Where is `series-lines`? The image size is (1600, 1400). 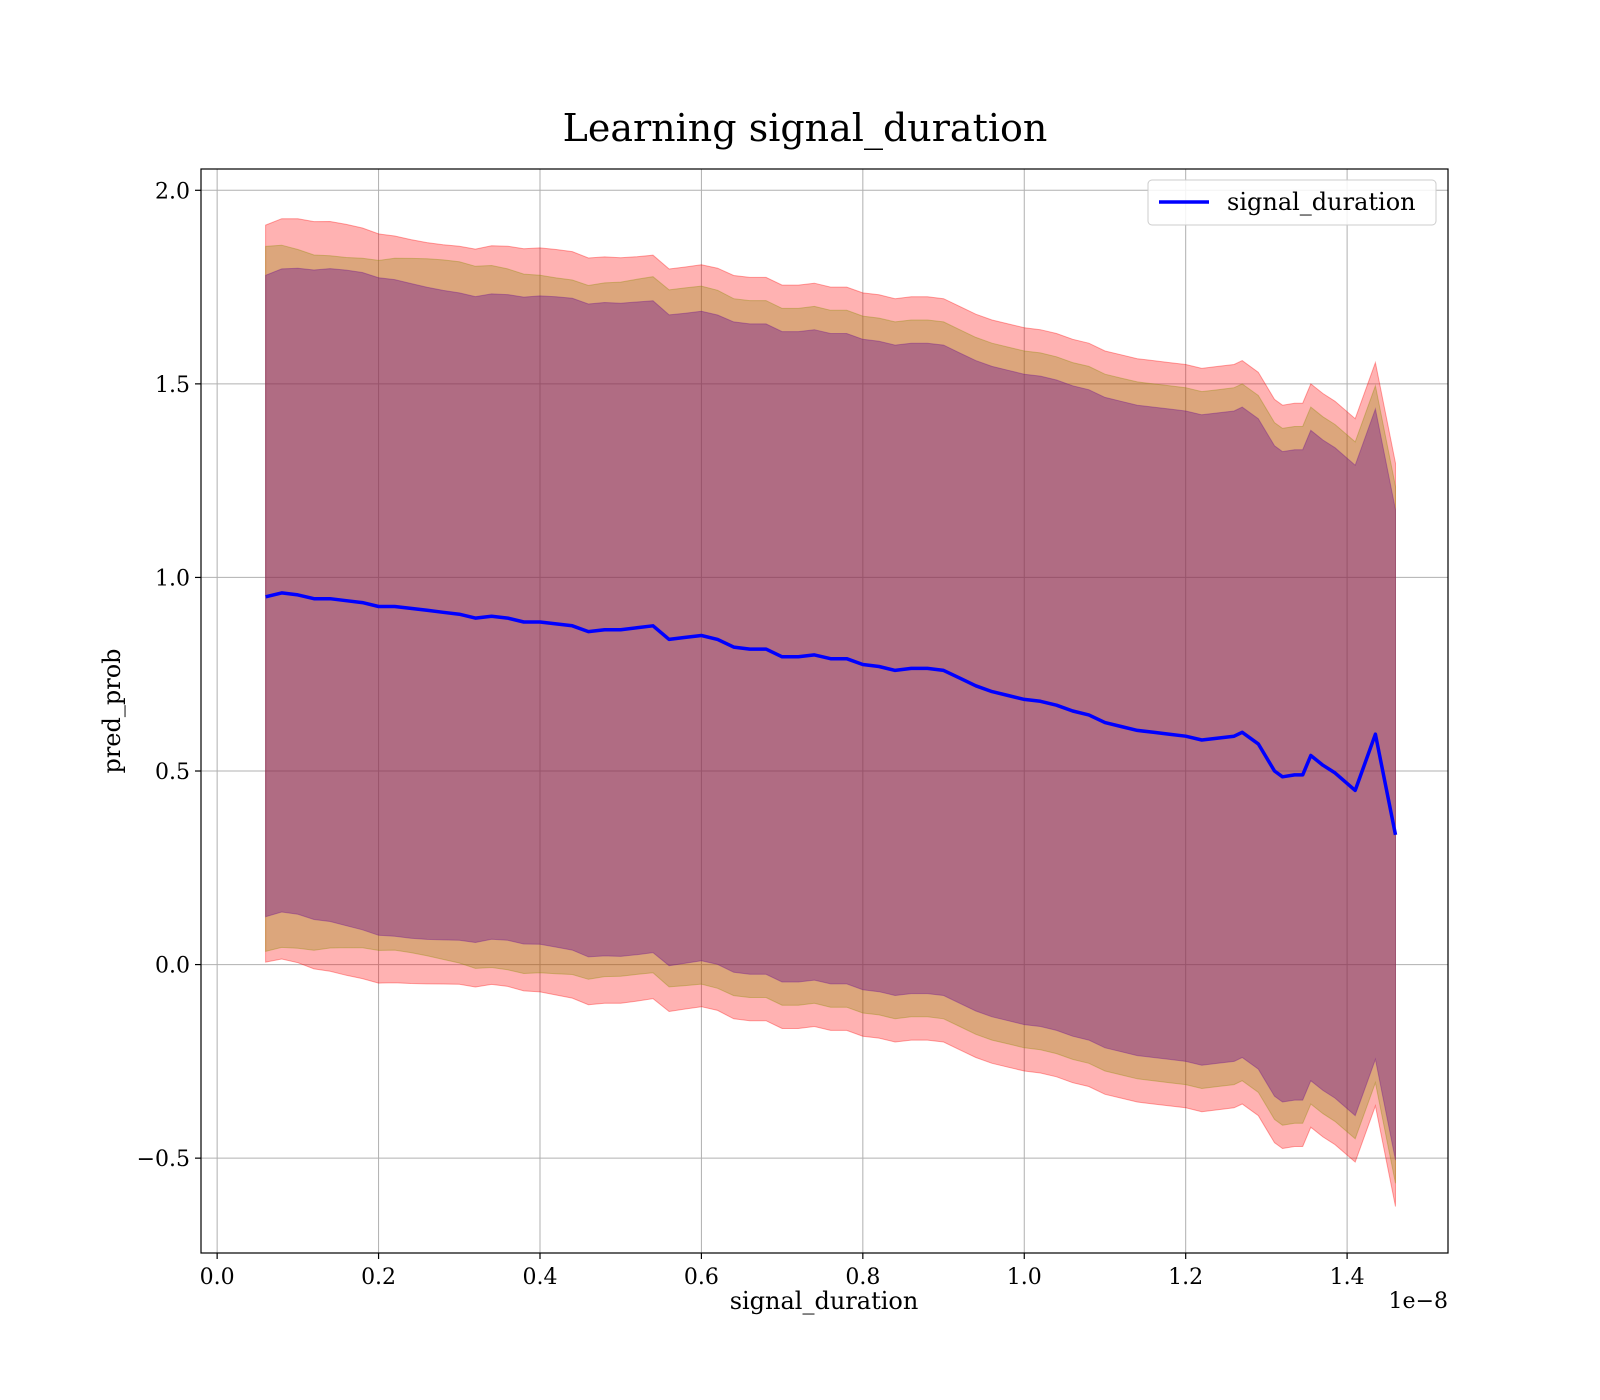
series-lines is located at coordinates (831, 713).